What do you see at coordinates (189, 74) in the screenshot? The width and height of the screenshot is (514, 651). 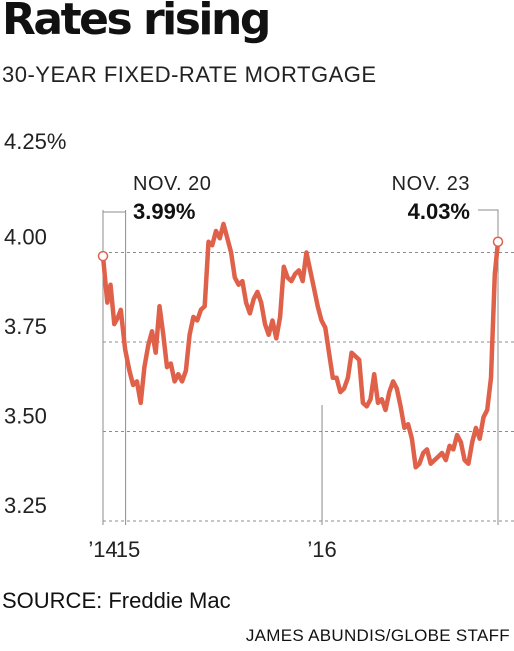 I see `chart-subtitle: 30-YEAR FIXED-RATE MORTGAGE` at bounding box center [189, 74].